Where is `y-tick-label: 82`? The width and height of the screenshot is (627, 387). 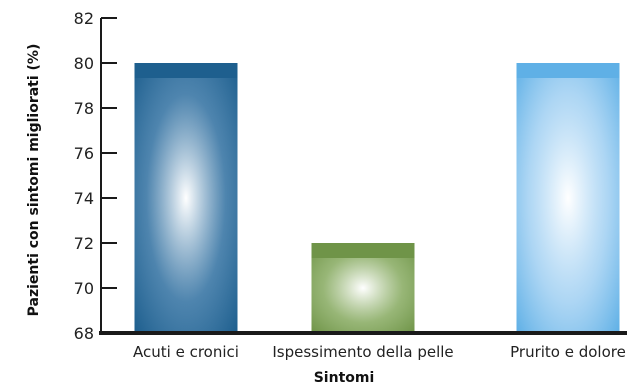 y-tick-label: 82 is located at coordinates (84, 18).